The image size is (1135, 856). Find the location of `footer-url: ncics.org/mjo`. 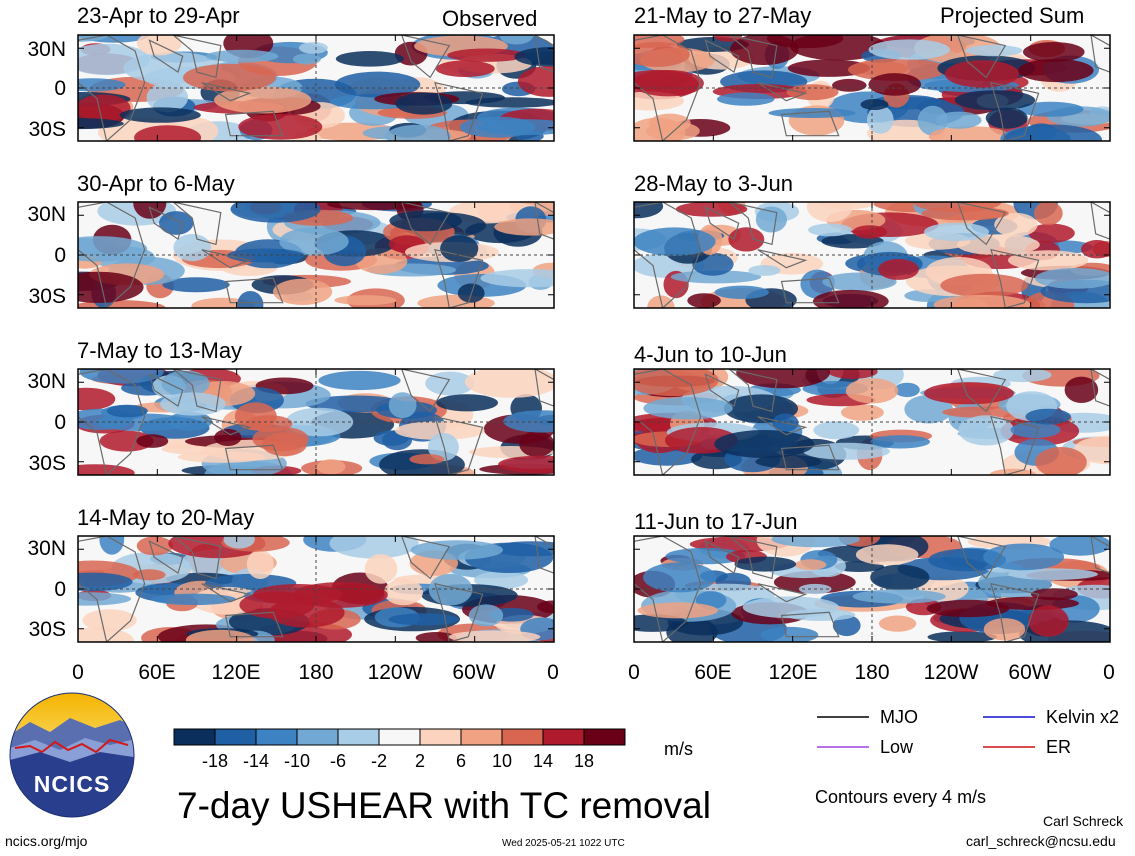

footer-url: ncics.org/mjo is located at coordinates (46, 841).